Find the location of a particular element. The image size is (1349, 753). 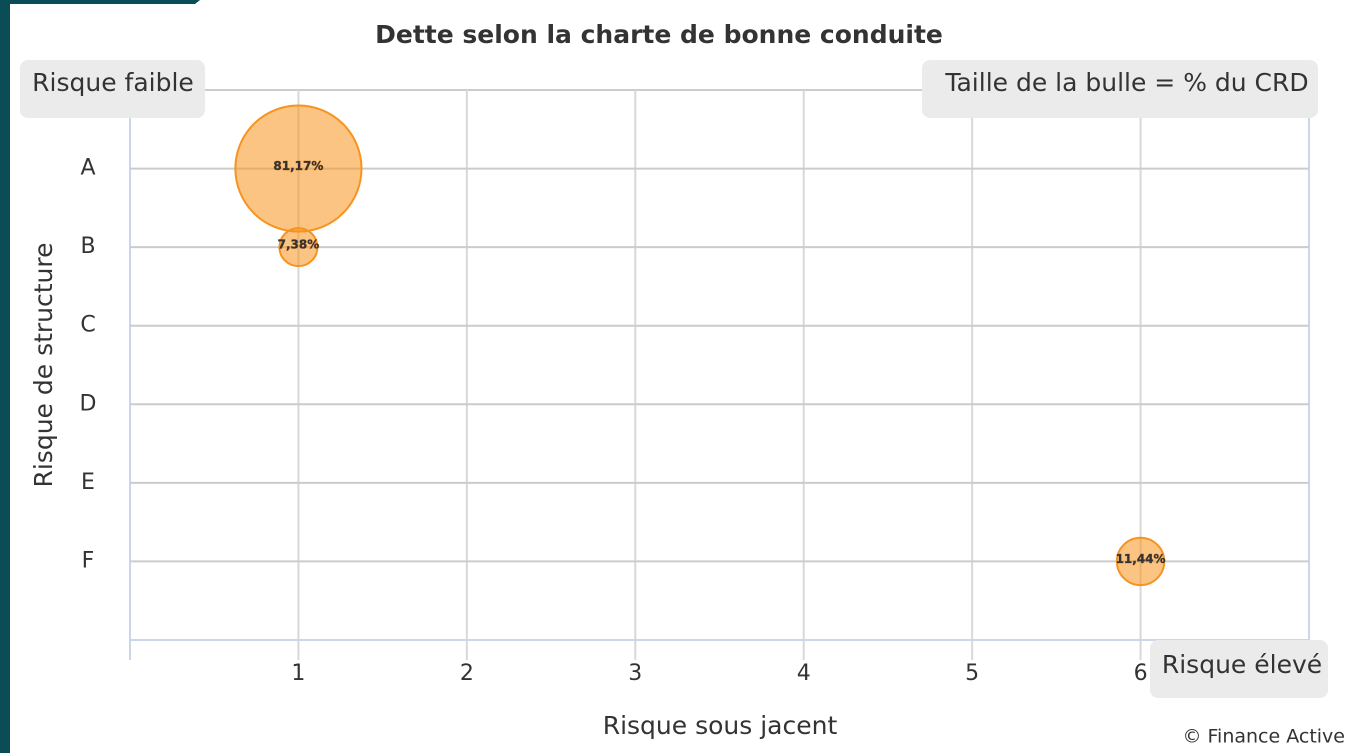

y-tick-label: D is located at coordinates (88, 403).